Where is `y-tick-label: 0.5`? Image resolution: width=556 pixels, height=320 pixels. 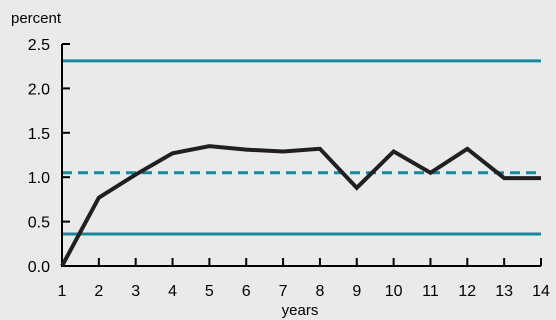
y-tick-label: 0.5 is located at coordinates (39, 223).